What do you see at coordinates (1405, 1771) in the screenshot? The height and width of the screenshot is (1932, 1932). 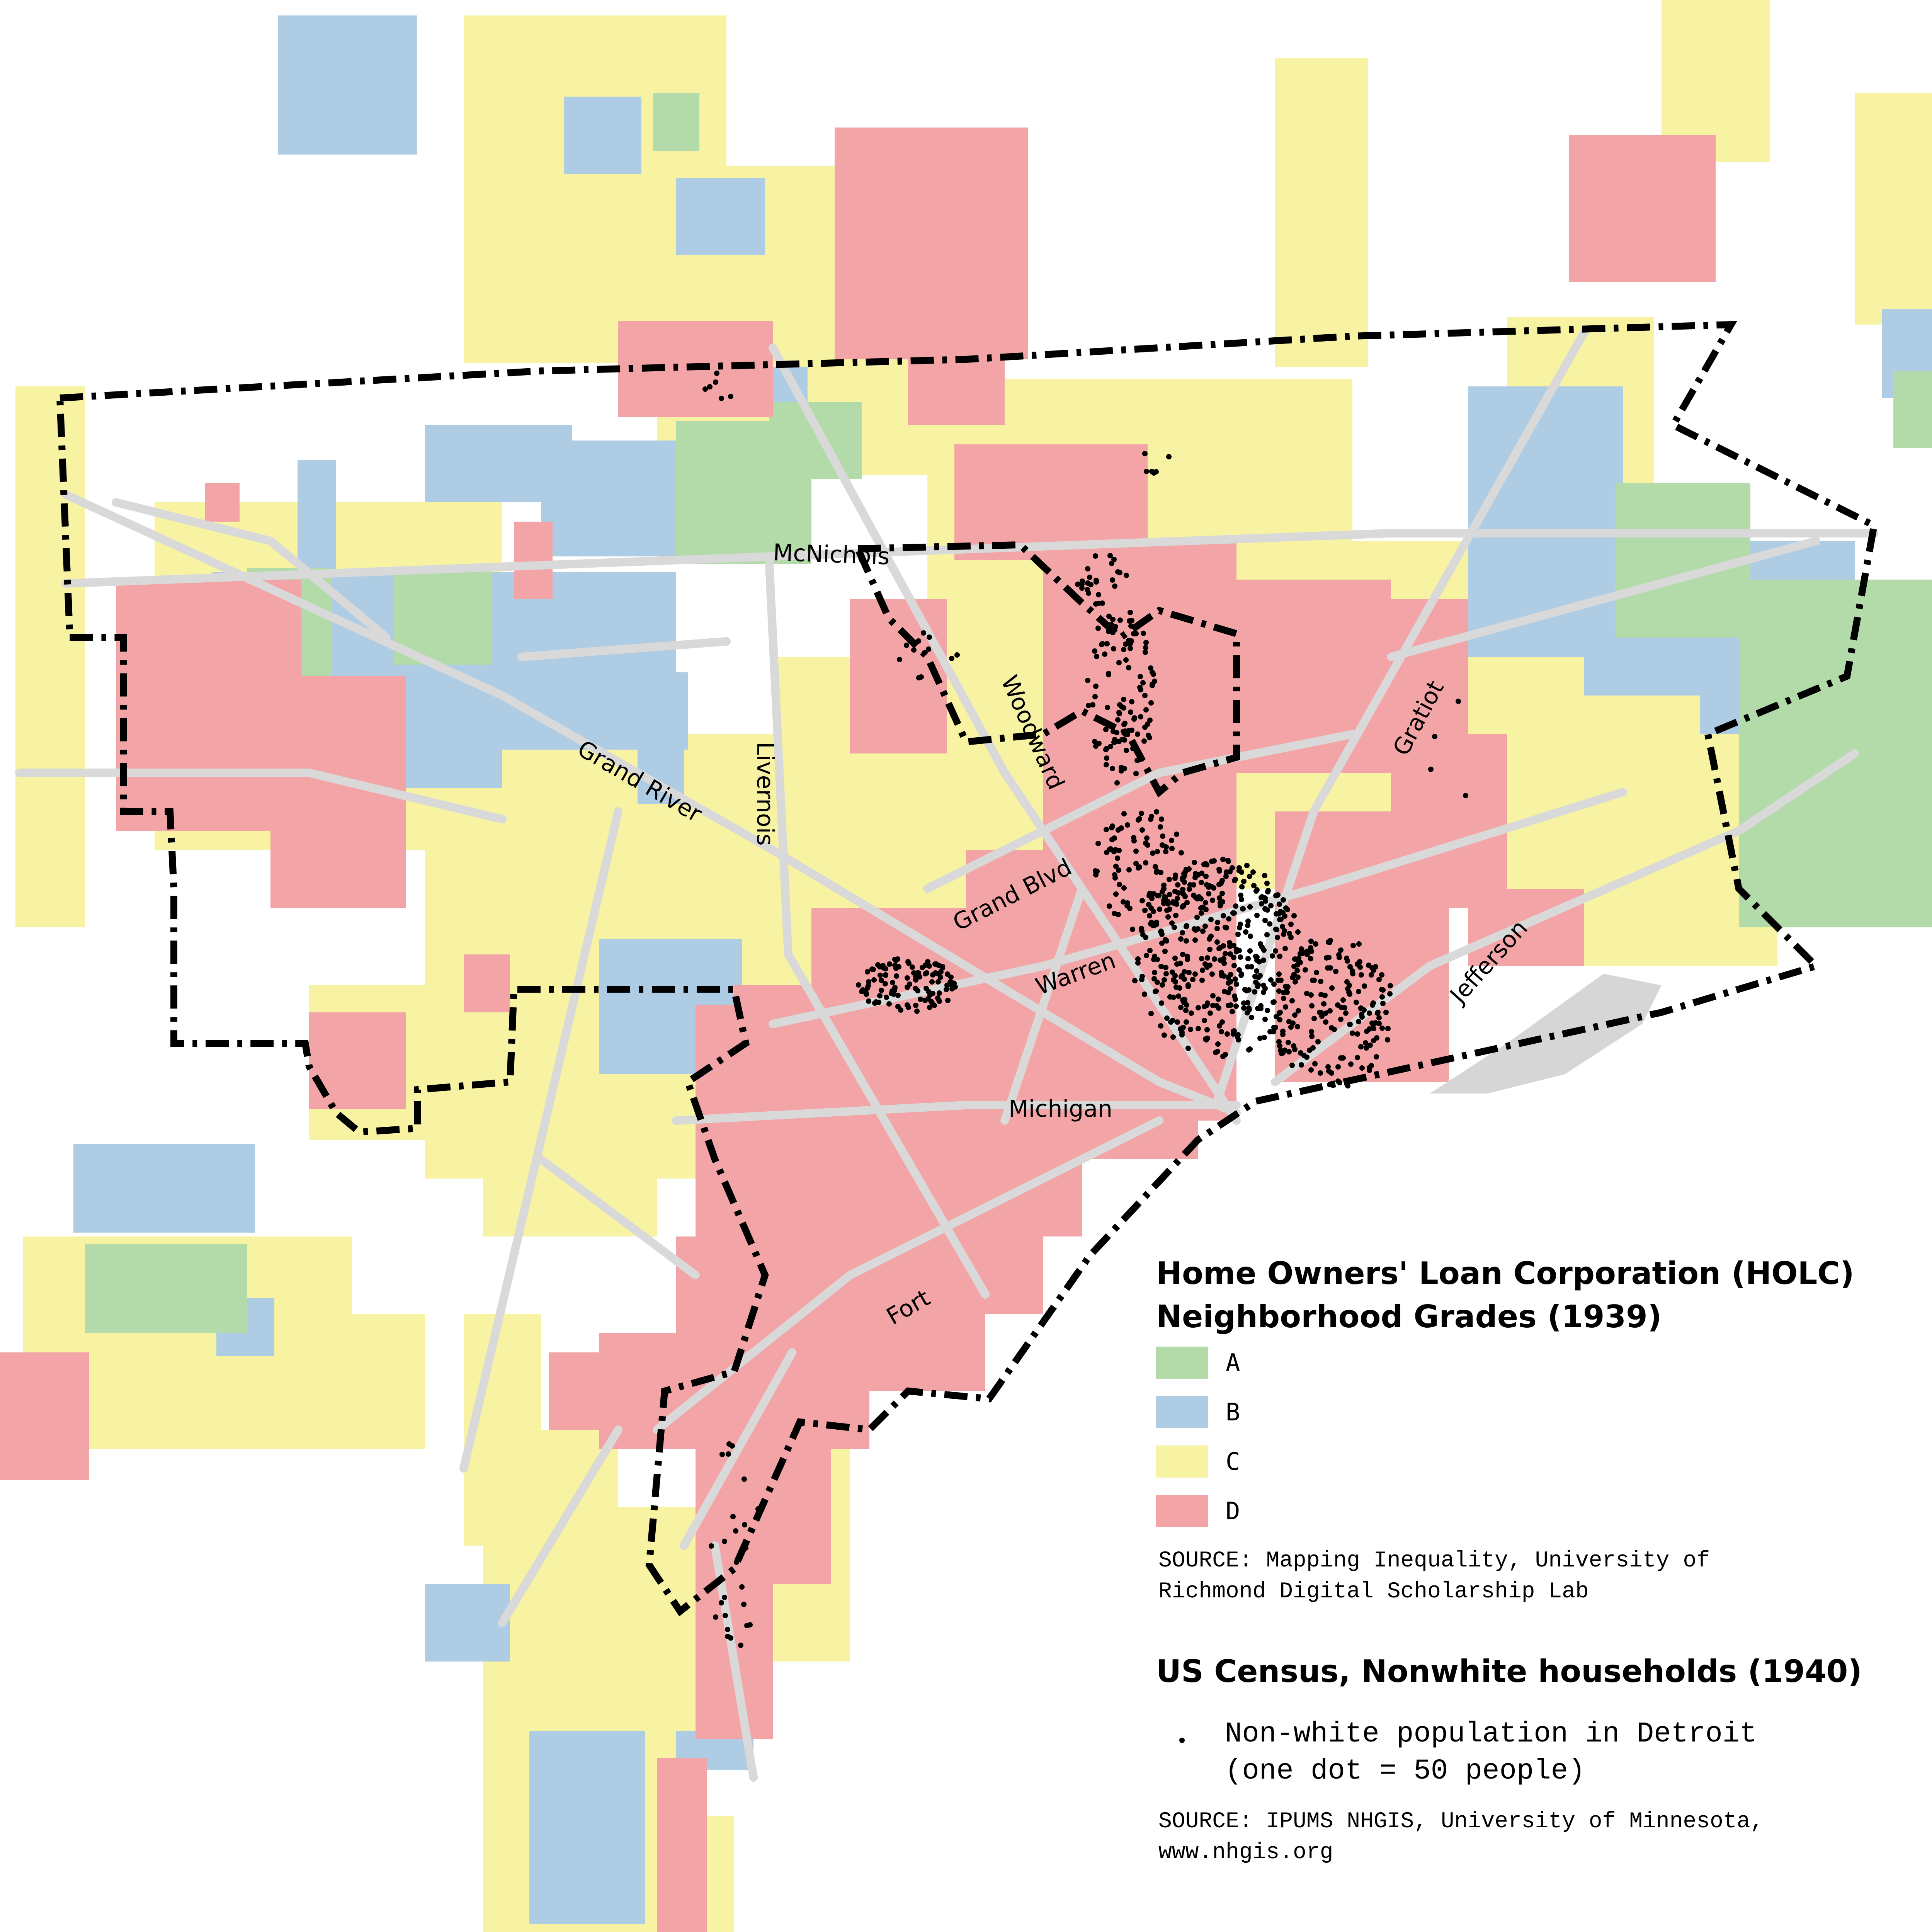 I see `dot-label-line-2: (one dot = 50 people)` at bounding box center [1405, 1771].